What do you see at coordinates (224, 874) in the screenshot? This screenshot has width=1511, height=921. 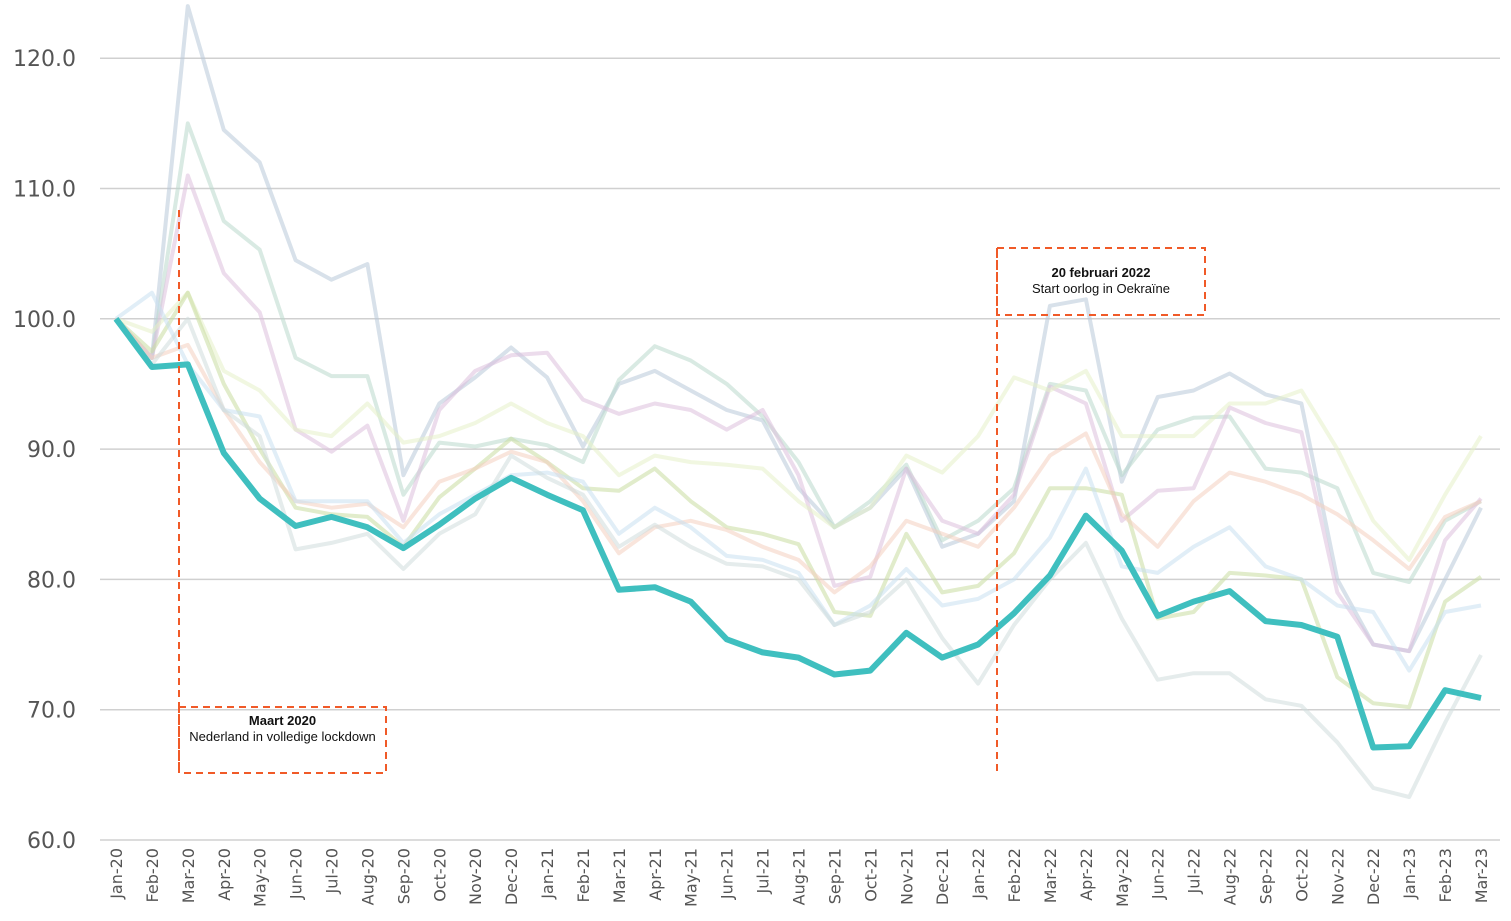 I see `x-tick-label: Apr-20` at bounding box center [224, 874].